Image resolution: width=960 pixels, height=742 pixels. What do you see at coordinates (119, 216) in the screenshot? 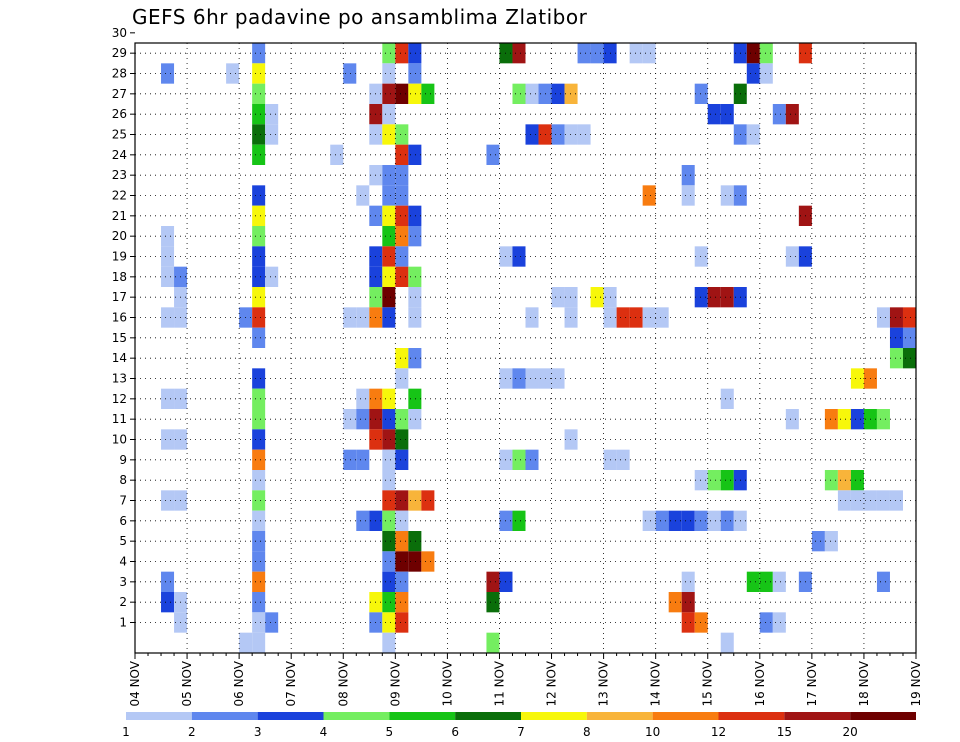
I see `y-tick-label: 21` at bounding box center [119, 216].